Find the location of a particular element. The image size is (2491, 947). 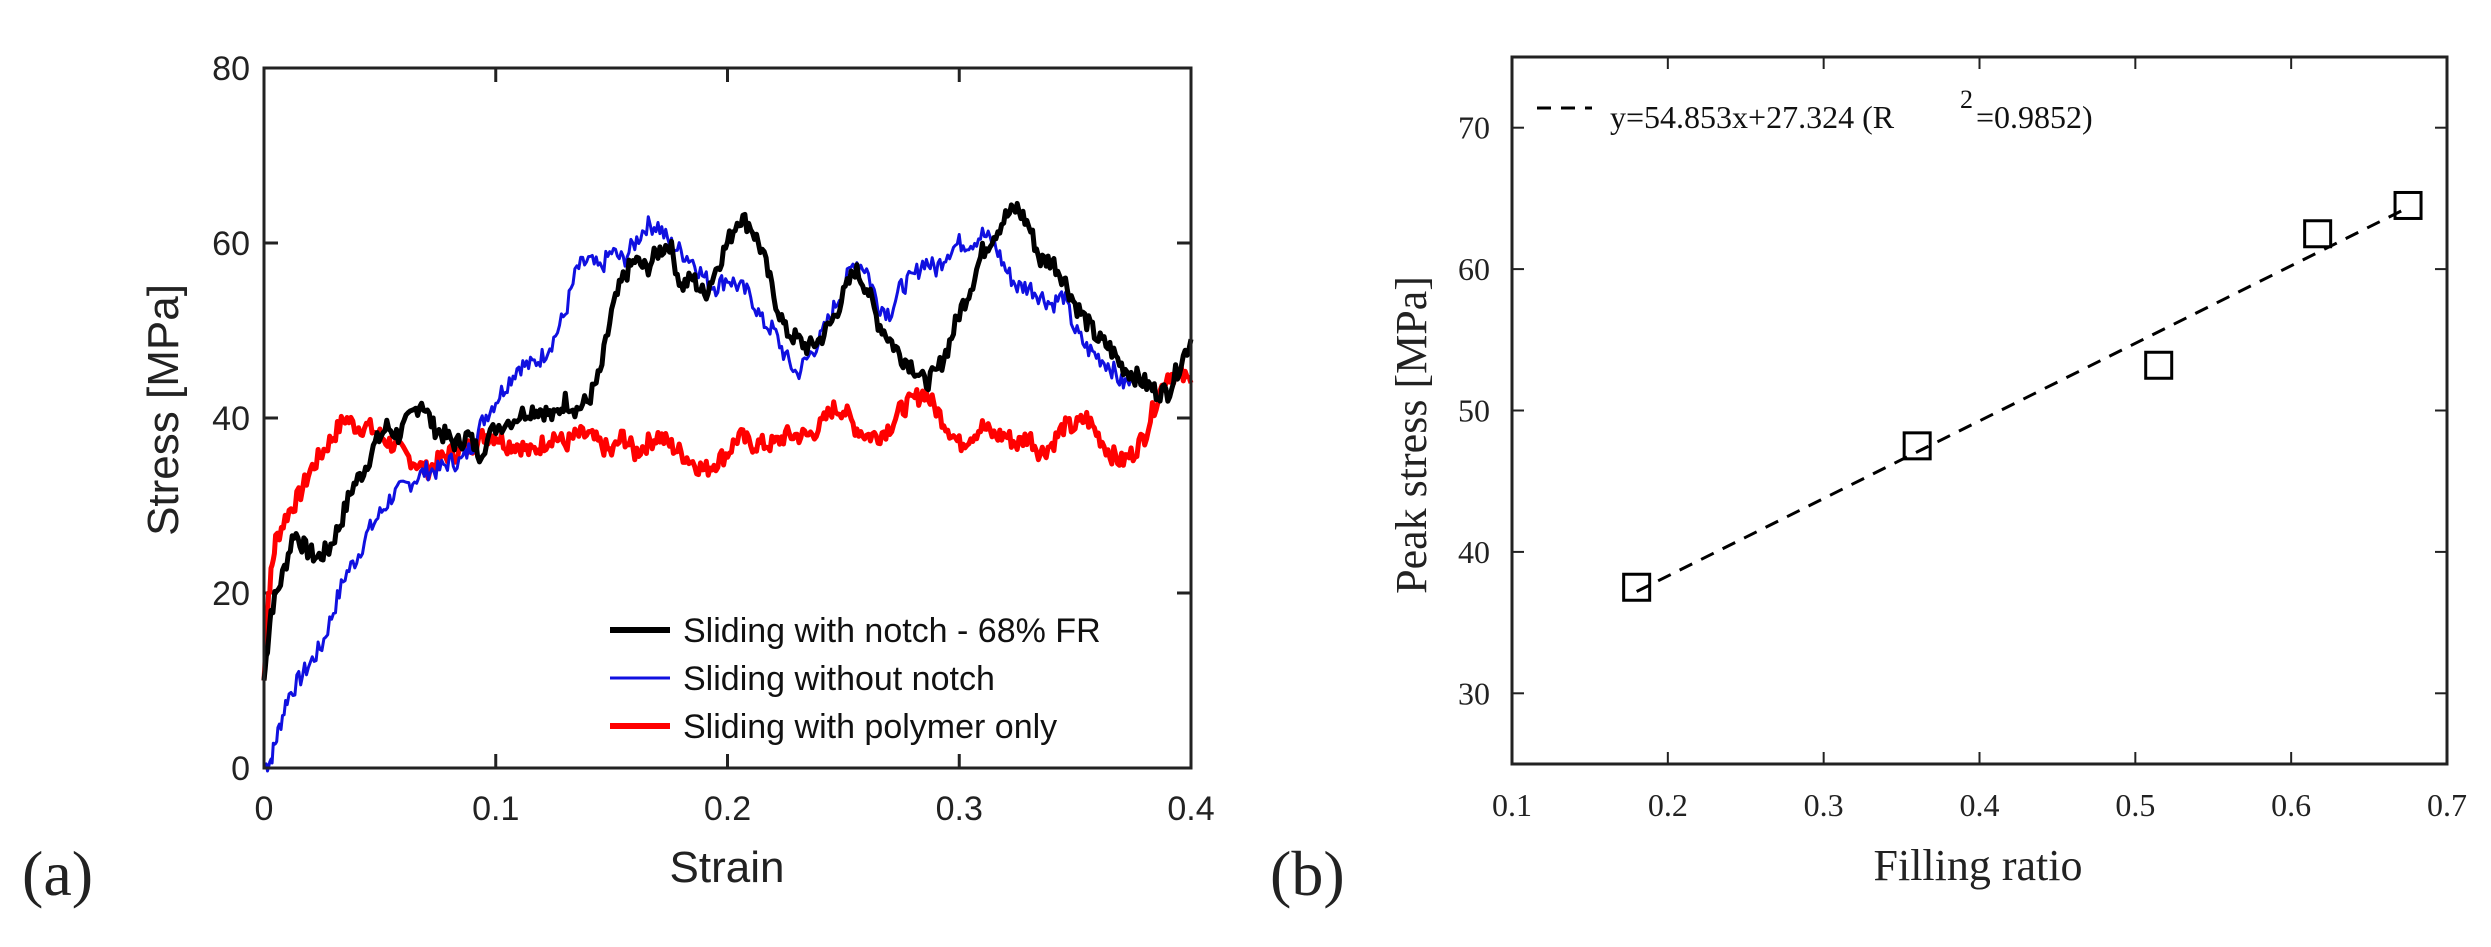

panel-b-label: (b) is located at coordinates (1307, 873).